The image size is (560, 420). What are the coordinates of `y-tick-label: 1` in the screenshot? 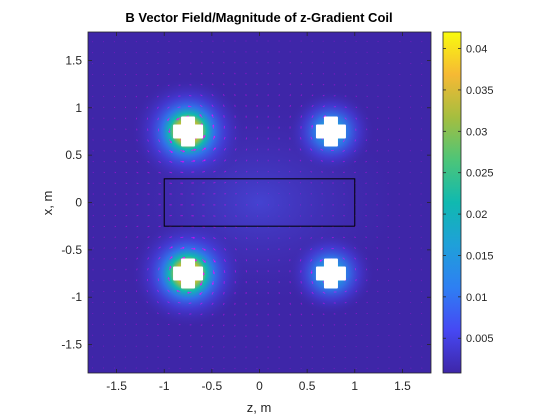 It's located at (78, 108).